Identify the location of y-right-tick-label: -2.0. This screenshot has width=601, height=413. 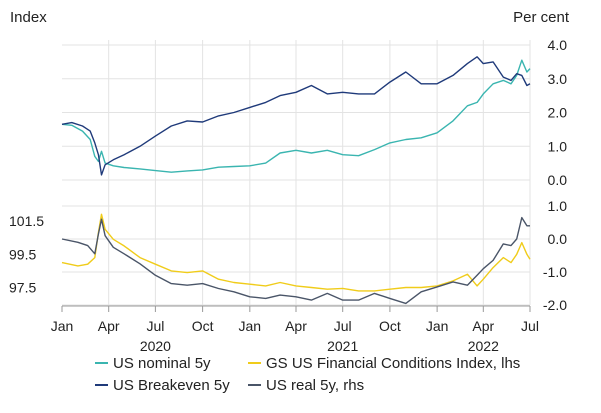
(555, 305).